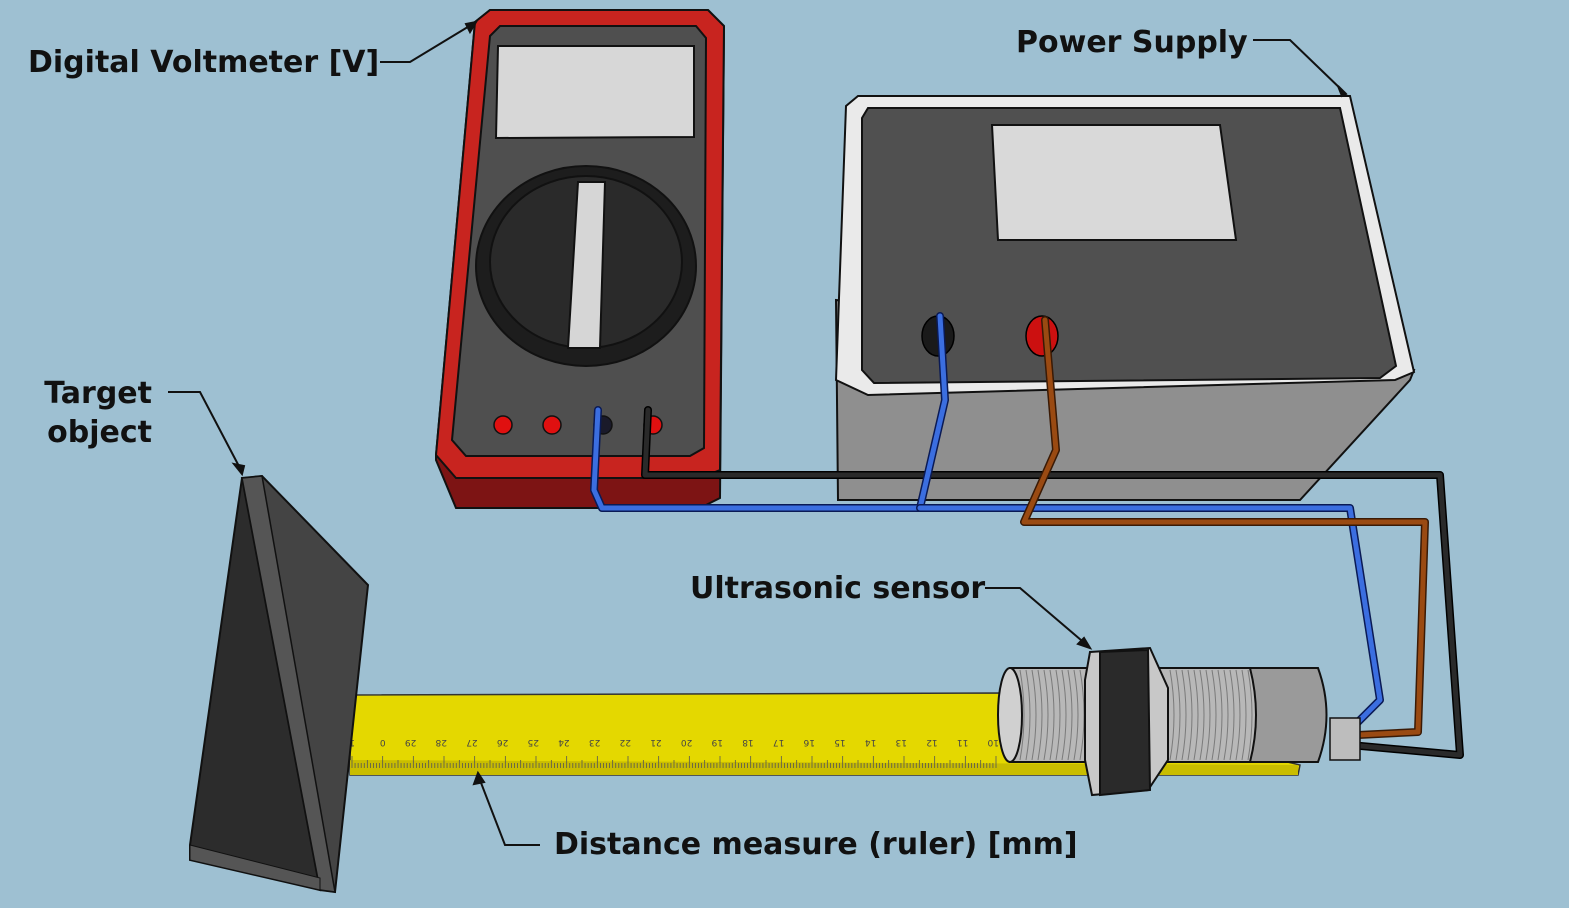 Image resolution: width=1569 pixels, height=908 pixels. Describe the element at coordinates (748, 742) in the screenshot. I see `ruler-number: 18` at that location.